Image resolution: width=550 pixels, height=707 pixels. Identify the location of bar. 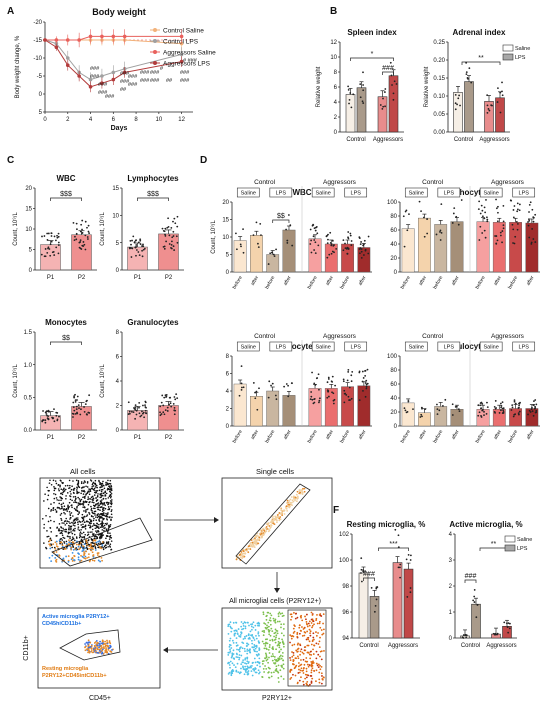
(256, 254).